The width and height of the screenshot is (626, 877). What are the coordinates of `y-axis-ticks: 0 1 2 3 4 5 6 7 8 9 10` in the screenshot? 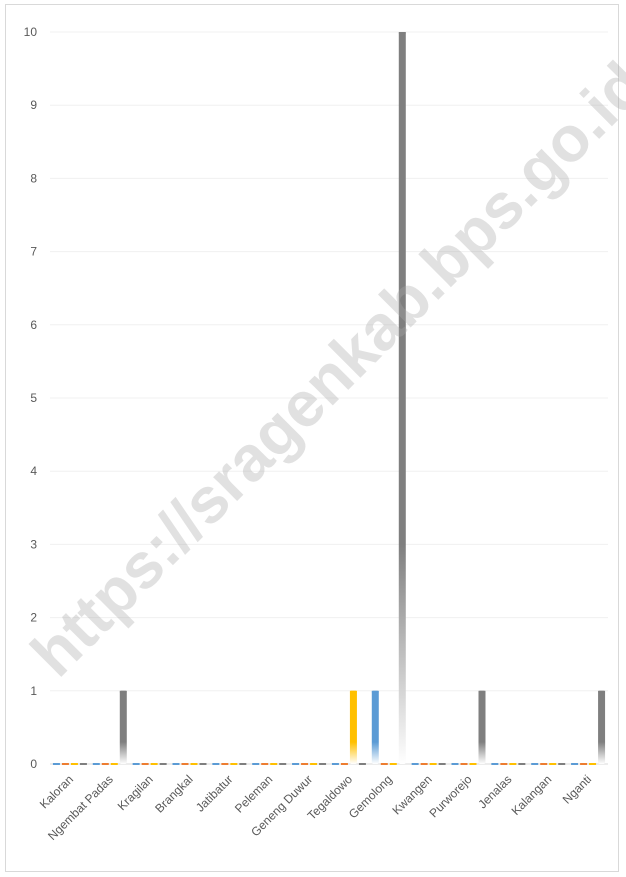 It's located at (31, 398).